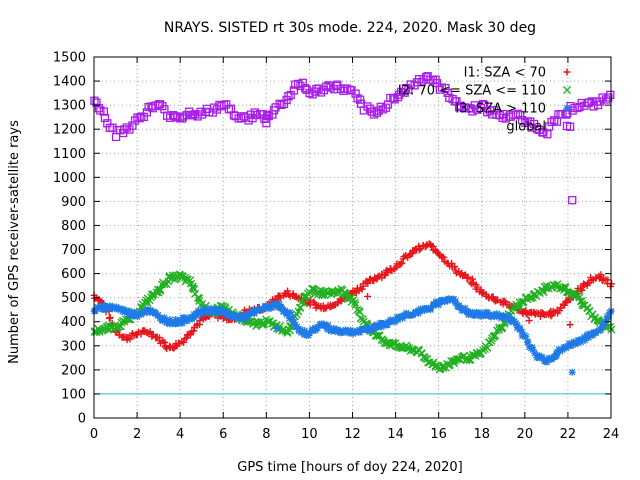 The width and height of the screenshot is (640, 480). Describe the element at coordinates (14, 242) in the screenshot. I see `y-axis-label: Number of GPS receiver-satellite rays` at that location.